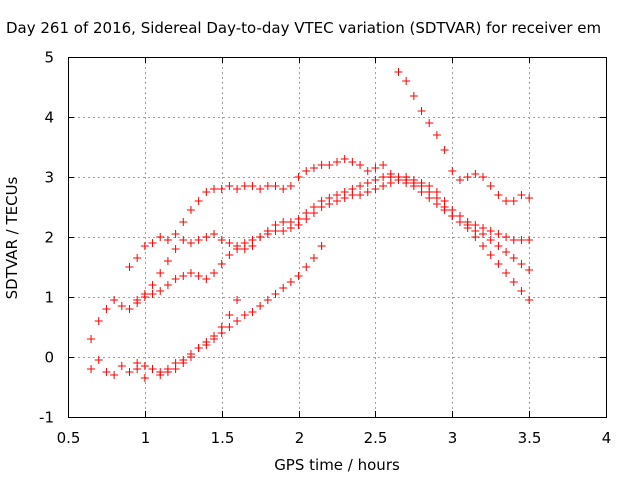 This screenshot has height=480, width=640. Describe the element at coordinates (12, 237) in the screenshot. I see `y-axis-title: SDTVAR / TECUs` at that location.